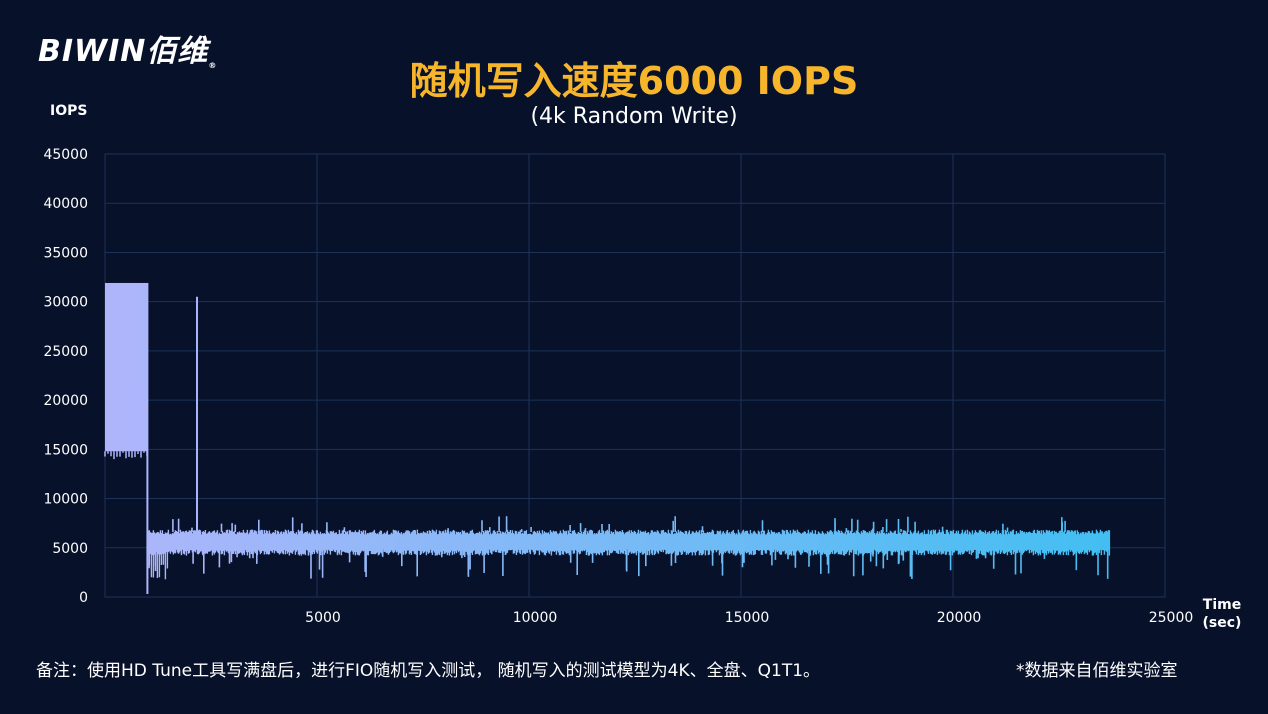 The image size is (1268, 714). Describe the element at coordinates (1097, 671) in the screenshot. I see `data-source: *数据来自佰维实验室` at that location.